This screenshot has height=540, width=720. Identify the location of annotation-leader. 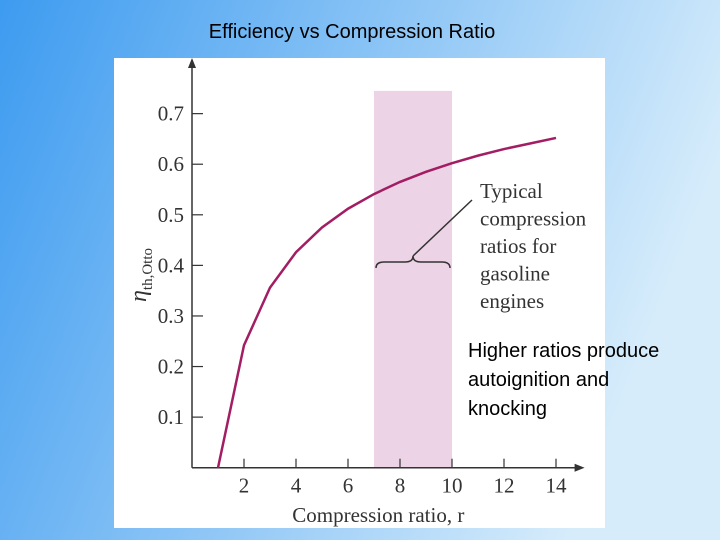
(442, 228).